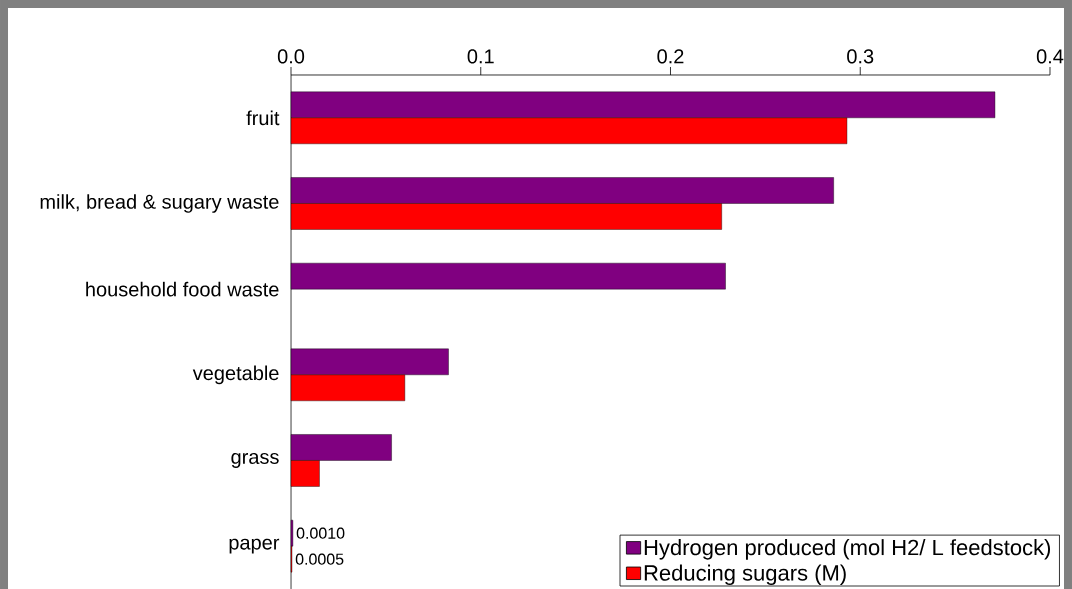  Describe the element at coordinates (320, 533) in the screenshot. I see `data-label: 0.0010` at that location.